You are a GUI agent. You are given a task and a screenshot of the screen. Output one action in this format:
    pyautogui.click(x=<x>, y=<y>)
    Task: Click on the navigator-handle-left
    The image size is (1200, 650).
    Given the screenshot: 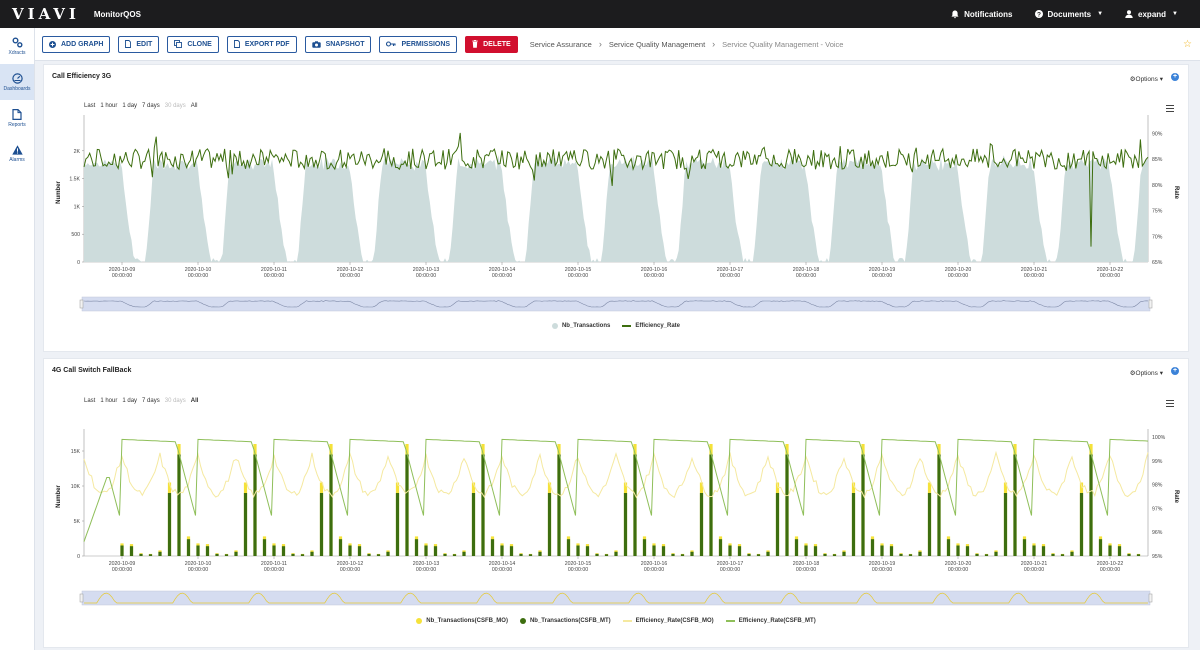 What is the action you would take?
    pyautogui.click(x=81, y=304)
    